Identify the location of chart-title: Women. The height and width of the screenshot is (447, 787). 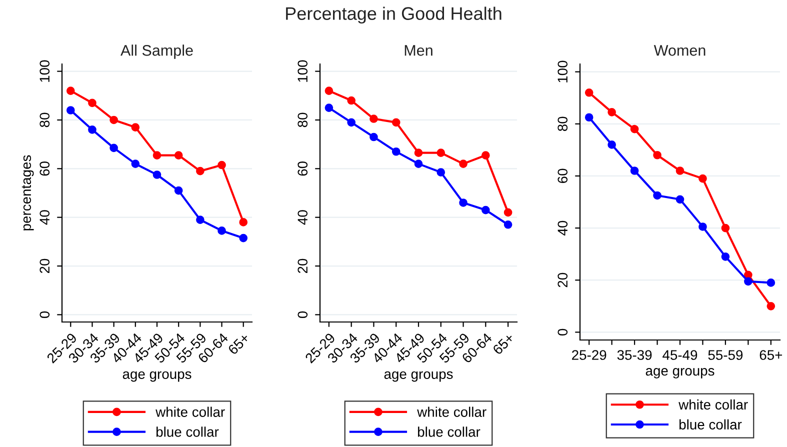
(680, 50).